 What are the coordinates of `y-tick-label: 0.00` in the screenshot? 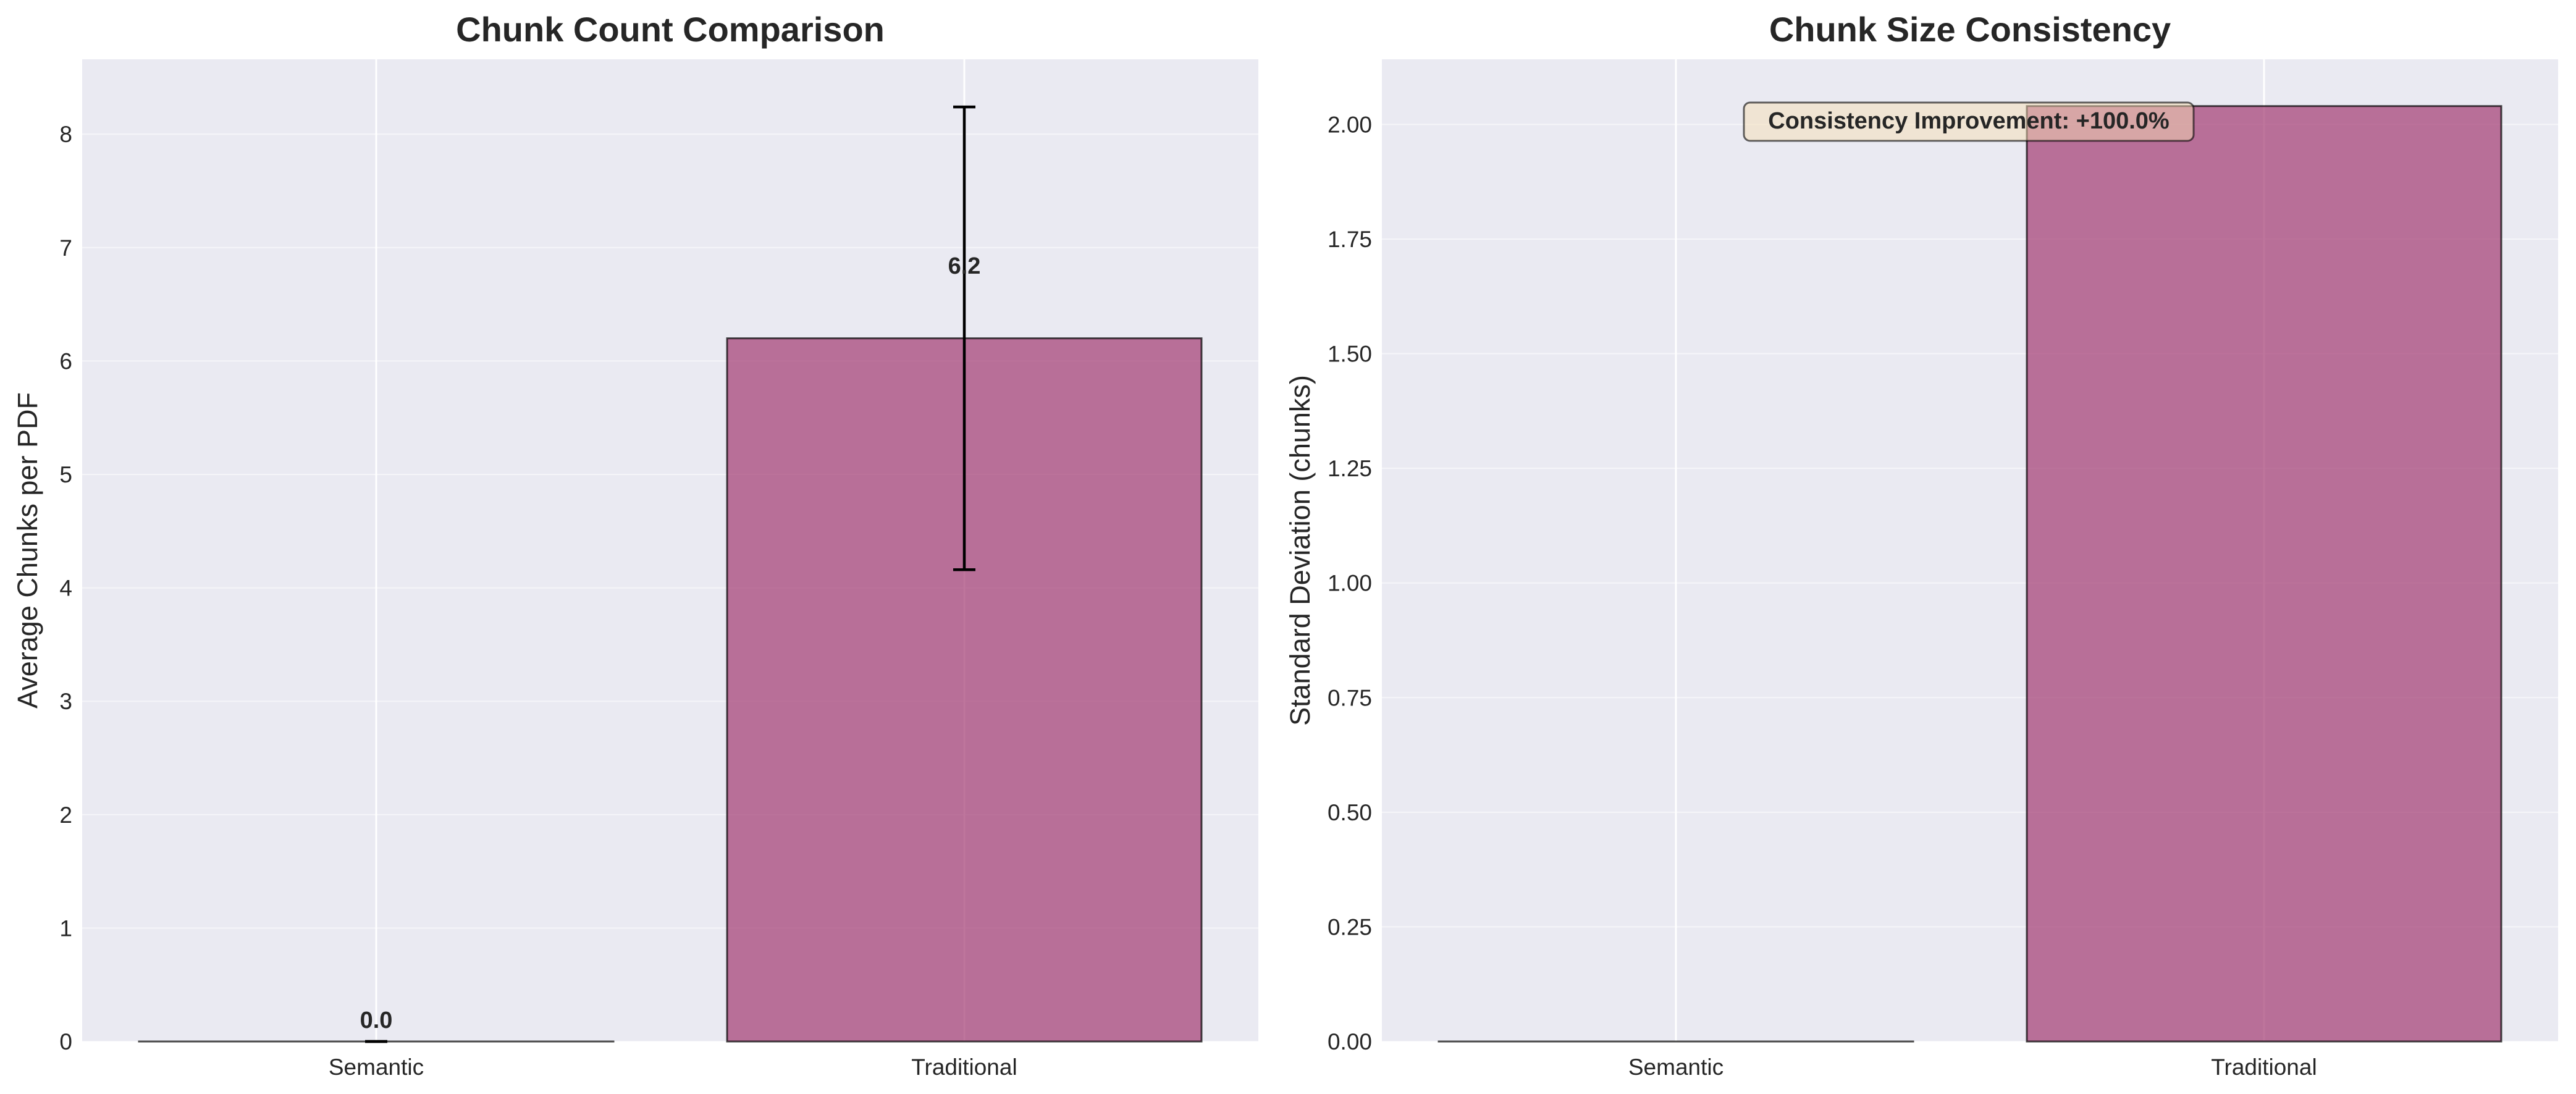 It's located at (1350, 1041).